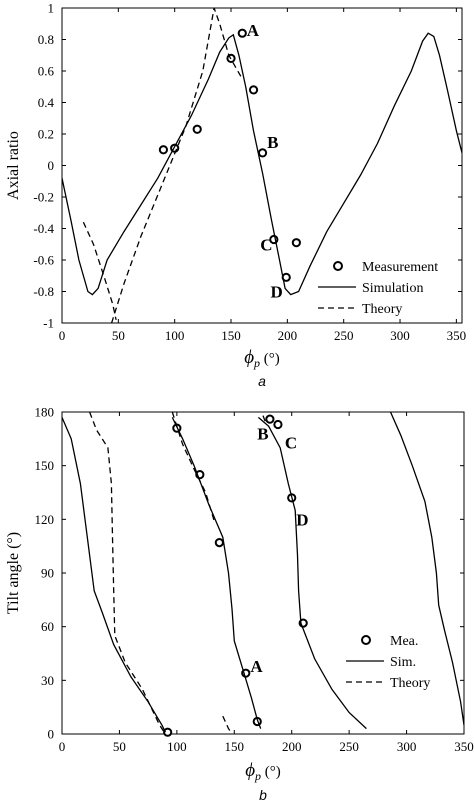 The height and width of the screenshot is (808, 474). Describe the element at coordinates (262, 381) in the screenshot. I see `panel-label: a` at that location.